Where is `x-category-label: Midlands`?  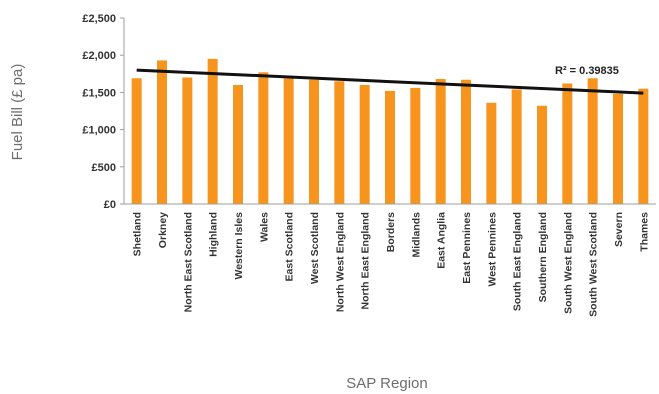 x-category-label: Midlands is located at coordinates (416, 235).